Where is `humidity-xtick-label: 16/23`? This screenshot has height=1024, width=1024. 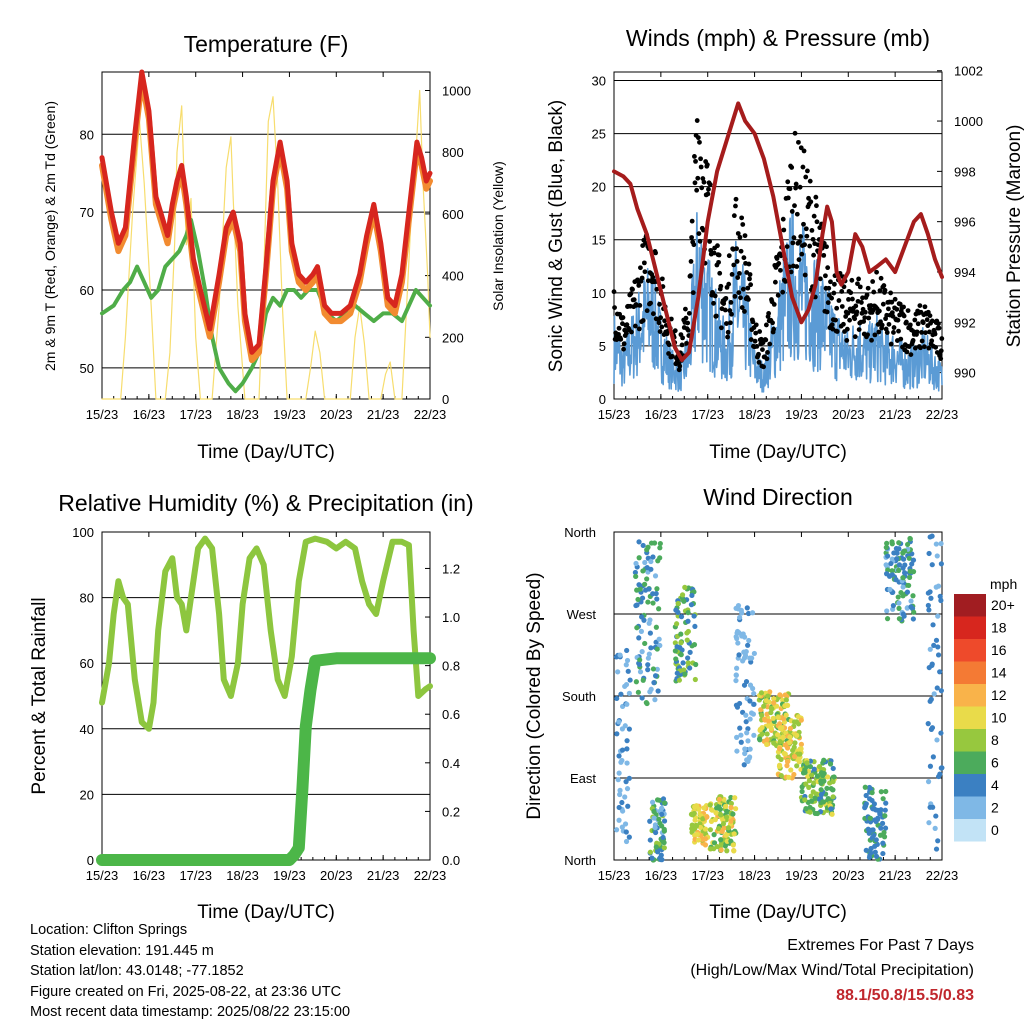
humidity-xtick-label: 16/23 is located at coordinates (149, 875).